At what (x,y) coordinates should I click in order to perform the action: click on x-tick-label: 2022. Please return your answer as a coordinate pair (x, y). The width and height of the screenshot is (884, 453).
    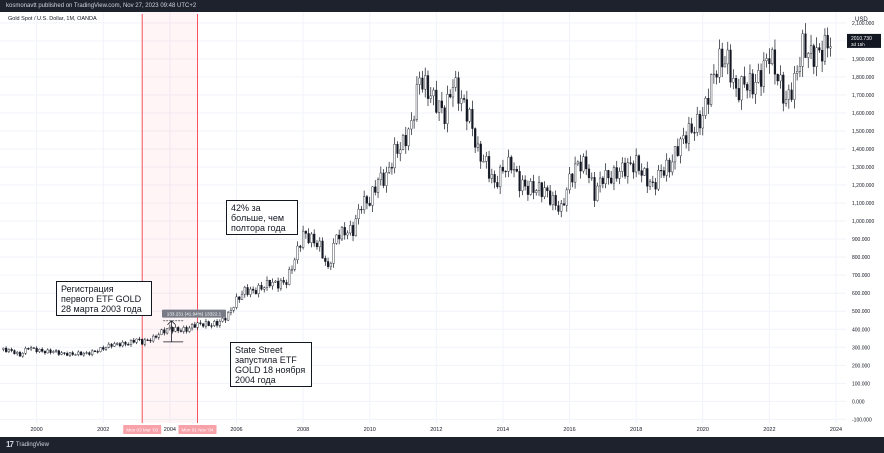
    Looking at the image, I should click on (769, 430).